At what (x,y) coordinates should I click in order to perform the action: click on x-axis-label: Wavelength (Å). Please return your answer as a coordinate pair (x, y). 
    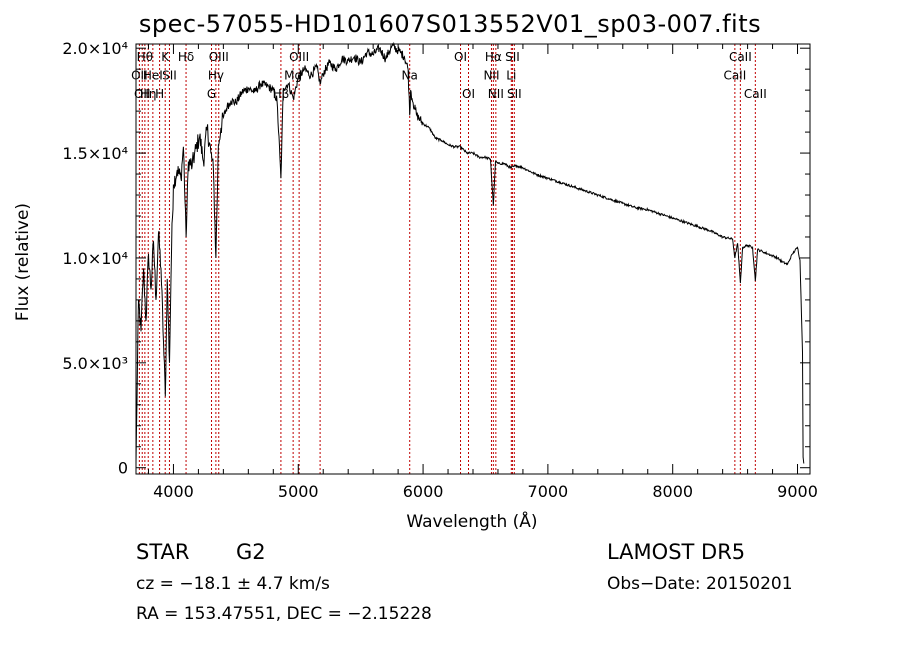
    Looking at the image, I should click on (471, 521).